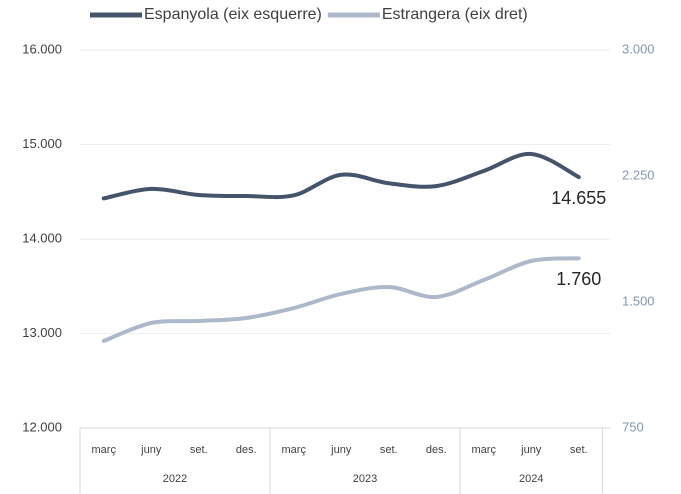 The height and width of the screenshot is (494, 681). I want to click on y-tick-label: 14.000, so click(42, 237).